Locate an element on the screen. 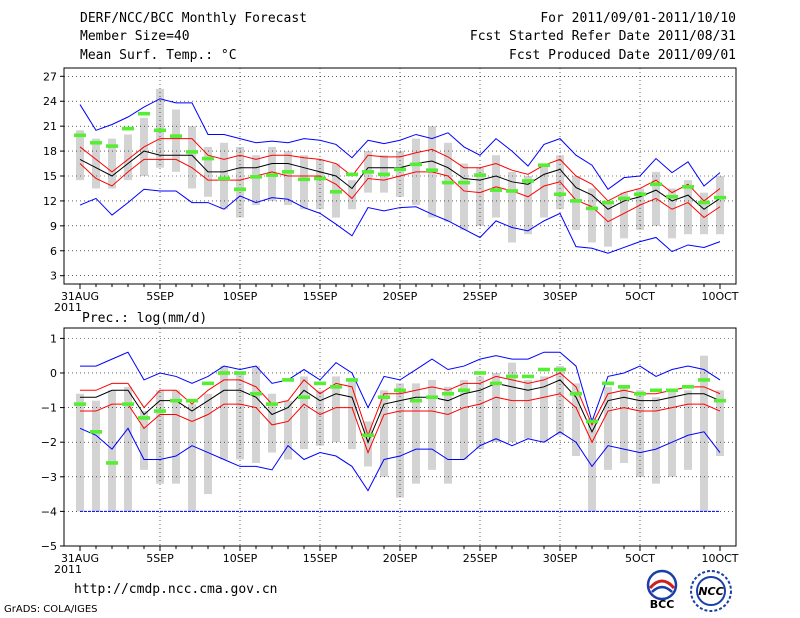 The image size is (800, 618). temp-x-tick-label: 25SEP is located at coordinates (480, 296).